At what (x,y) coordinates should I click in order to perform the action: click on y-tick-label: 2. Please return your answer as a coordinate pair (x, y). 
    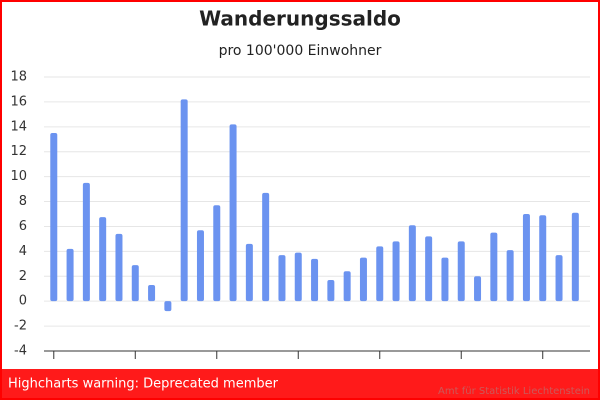
    Looking at the image, I should click on (23, 276).